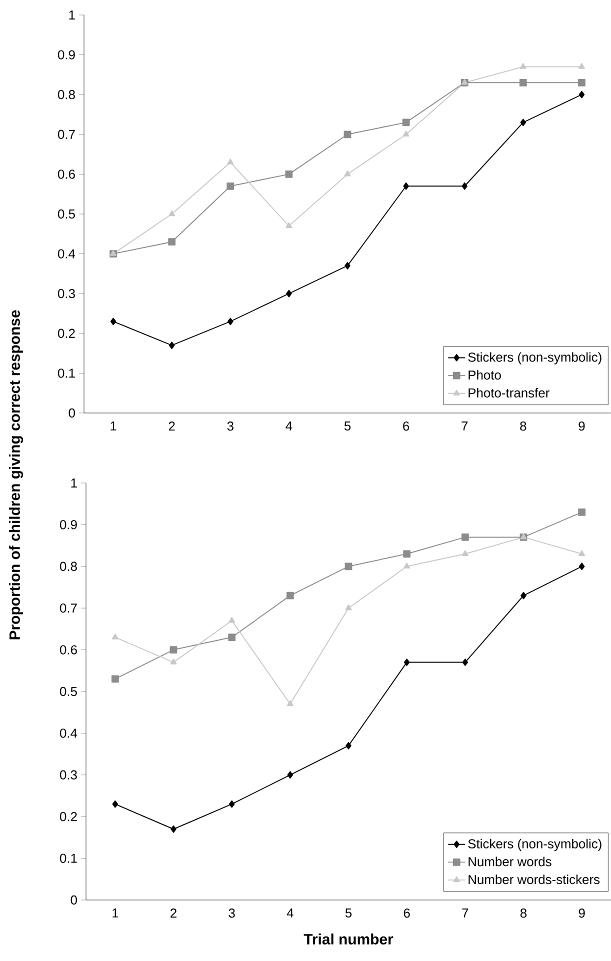  Describe the element at coordinates (349, 939) in the screenshot. I see `x-axis-title: Trial number` at that location.